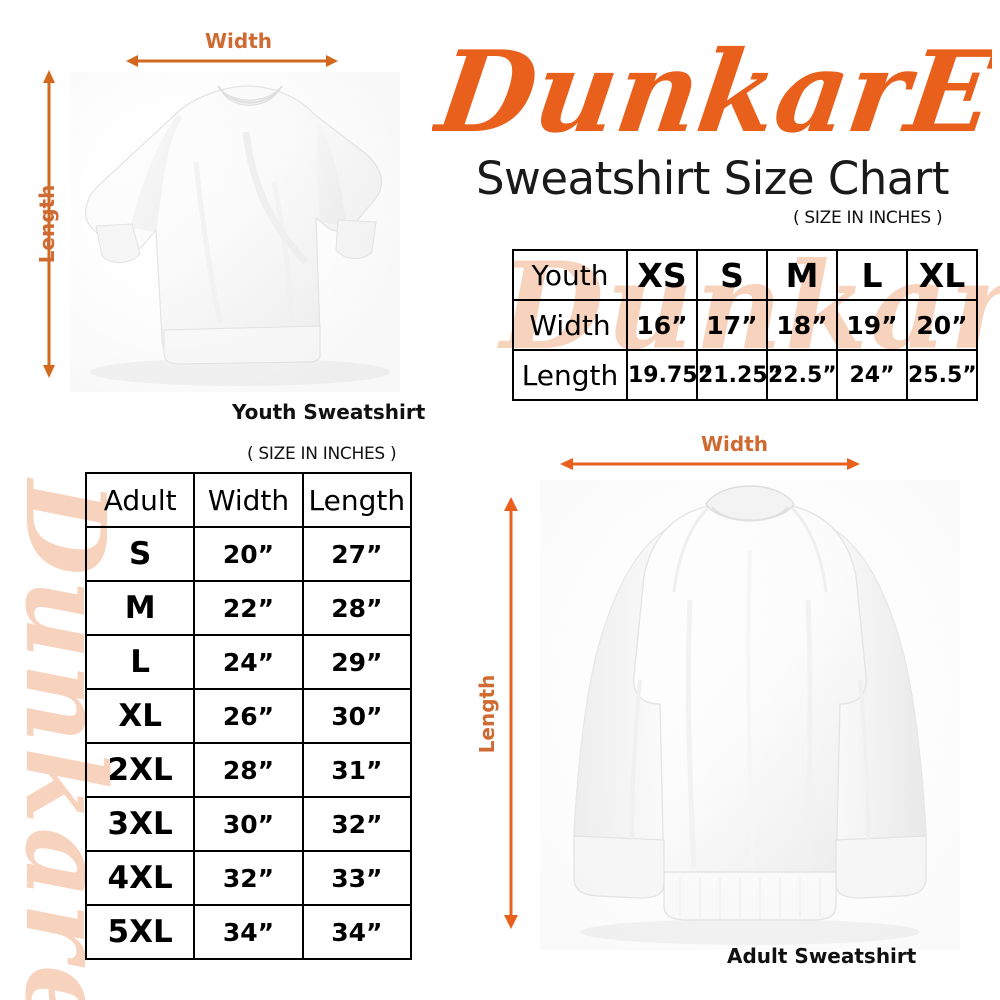  Describe the element at coordinates (140, 608) in the screenshot. I see `adult-size-m: M` at that location.